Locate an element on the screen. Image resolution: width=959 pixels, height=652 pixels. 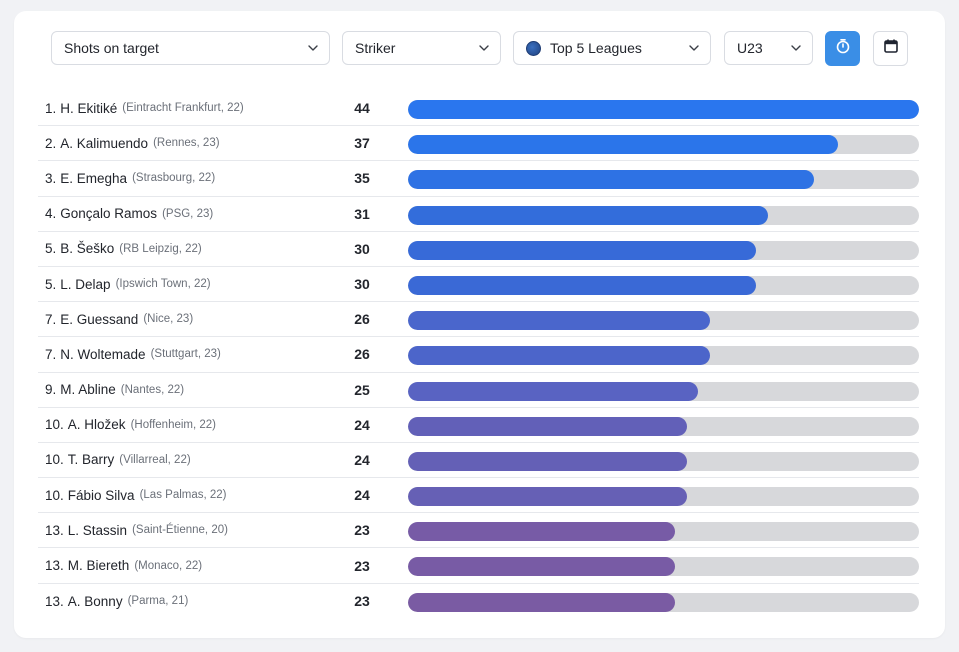
ranking-row: 2. A. Kalimuendo (Rennes, 23) 37 is located at coordinates (478, 144).